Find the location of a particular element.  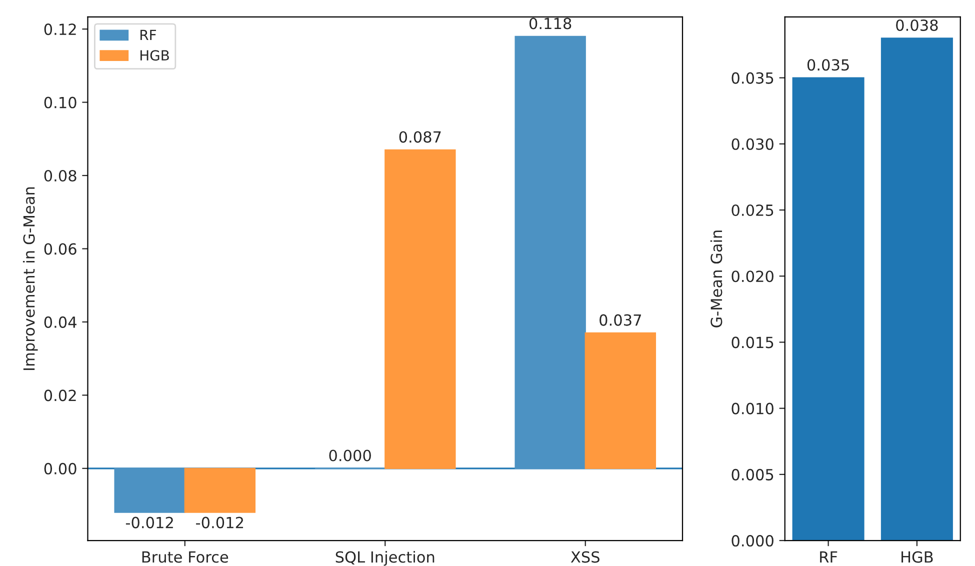

text: 0.037 is located at coordinates (620, 320).